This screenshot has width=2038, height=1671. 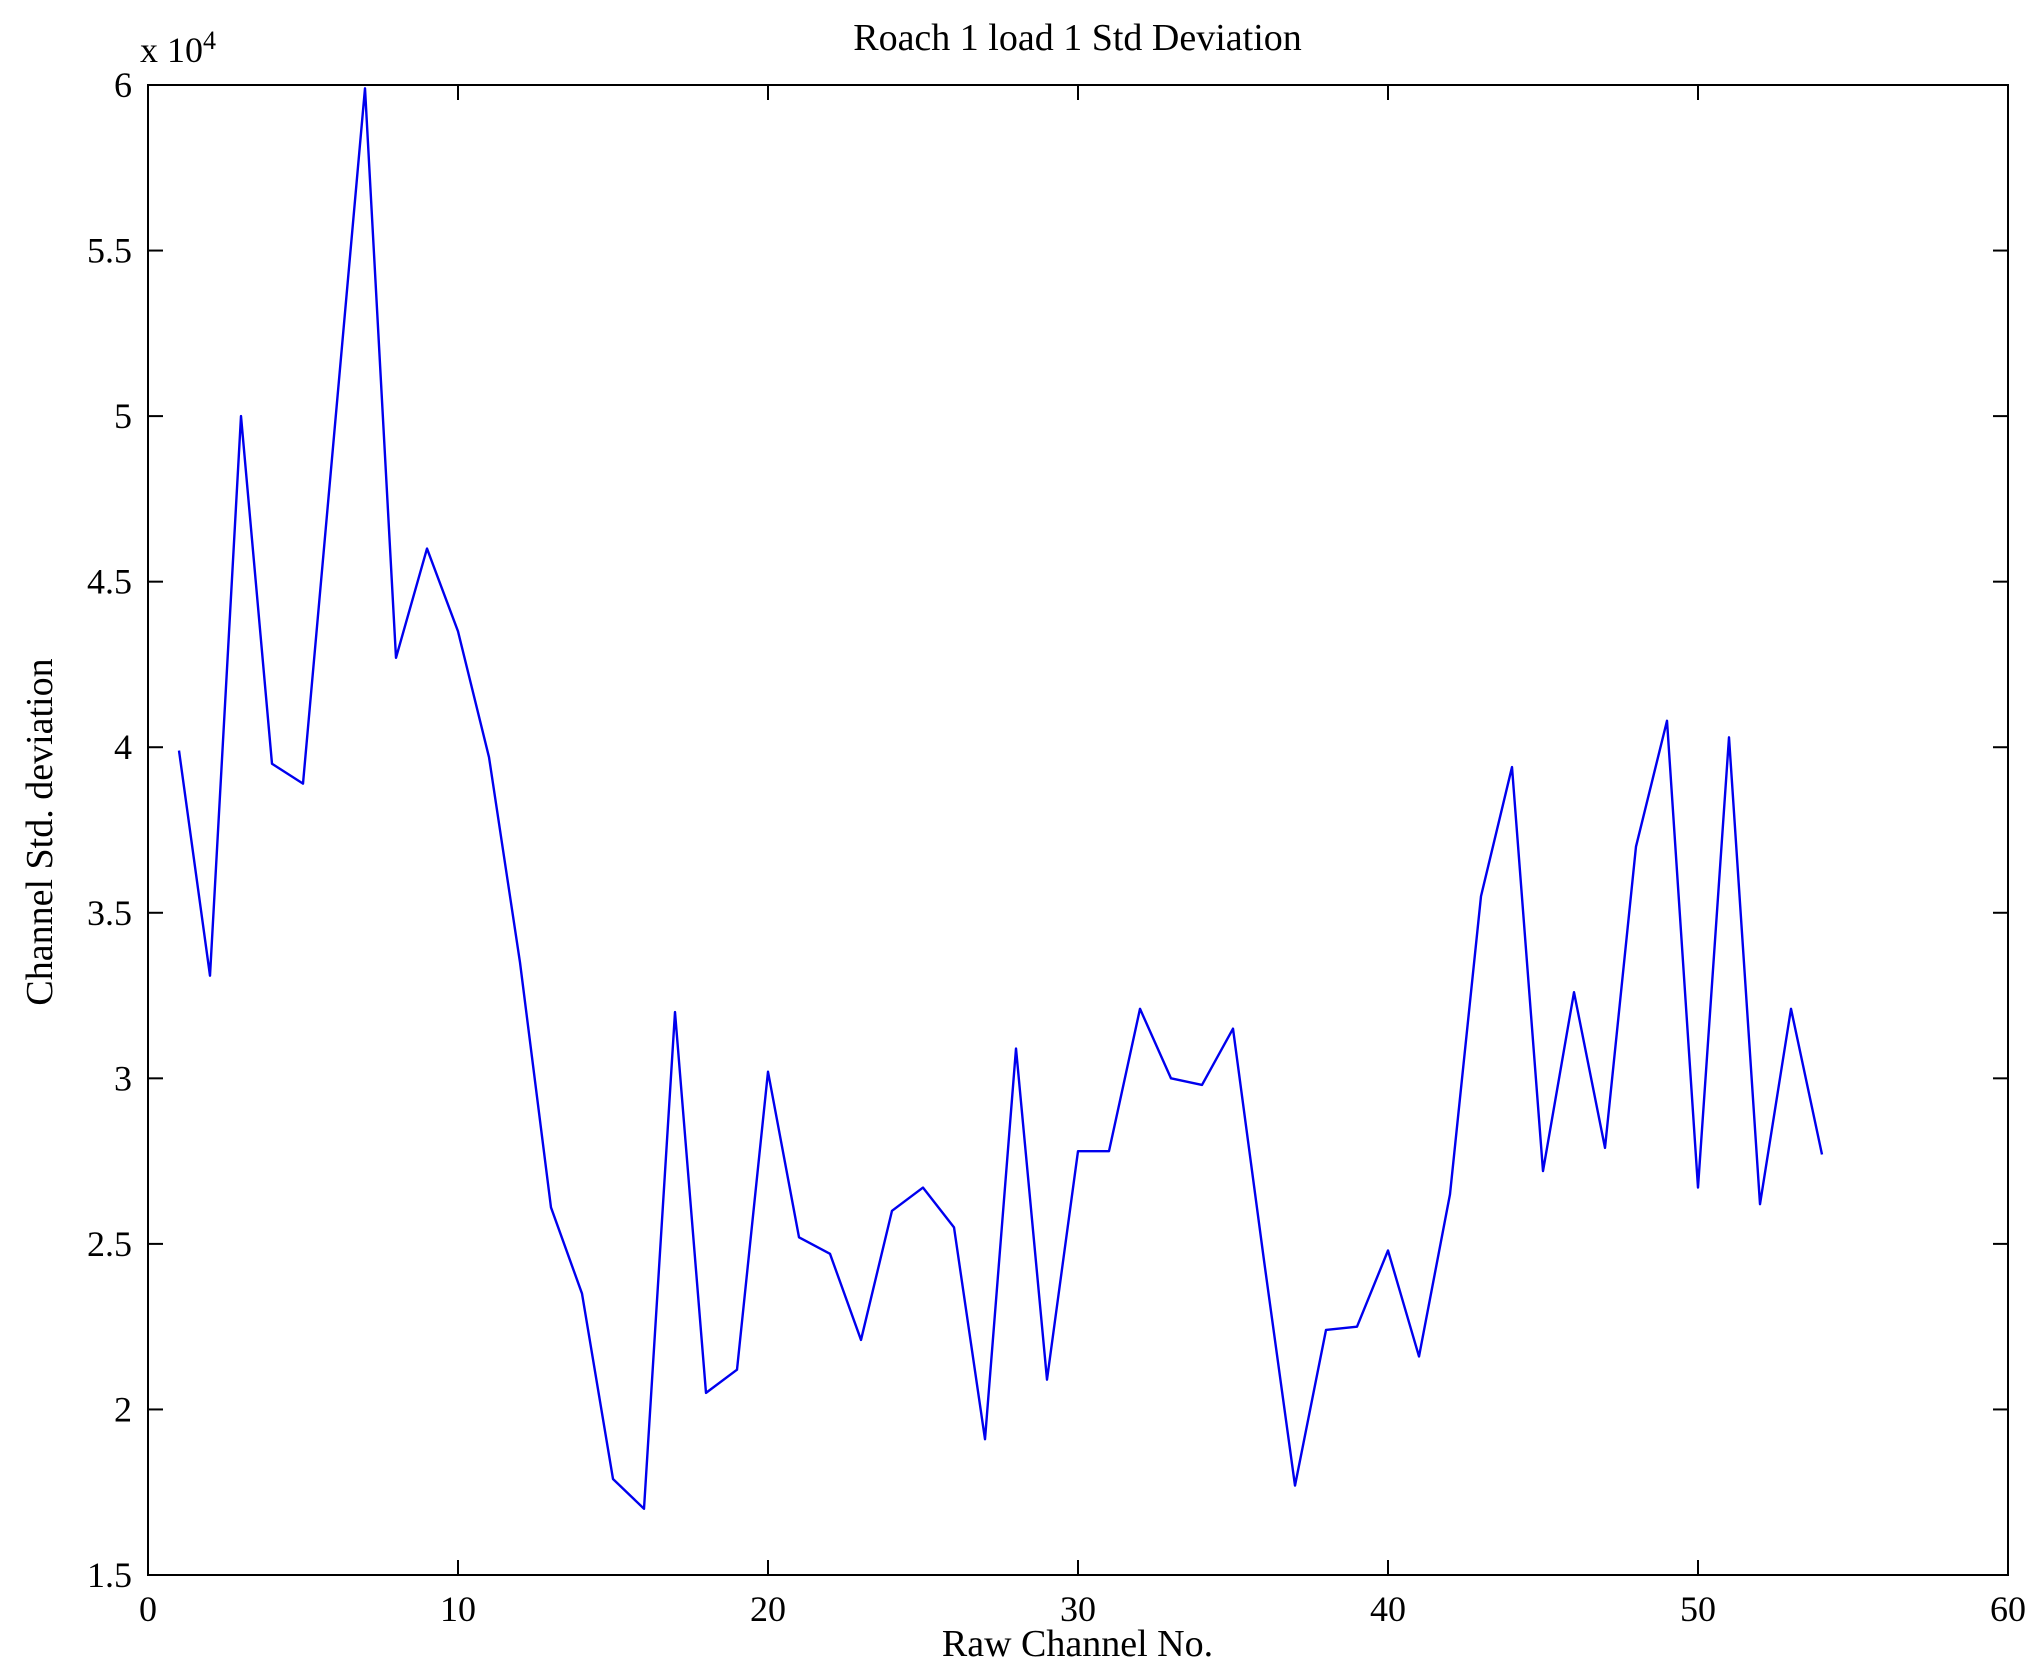 I want to click on y-tick-label: 4.5, so click(x=109, y=582).